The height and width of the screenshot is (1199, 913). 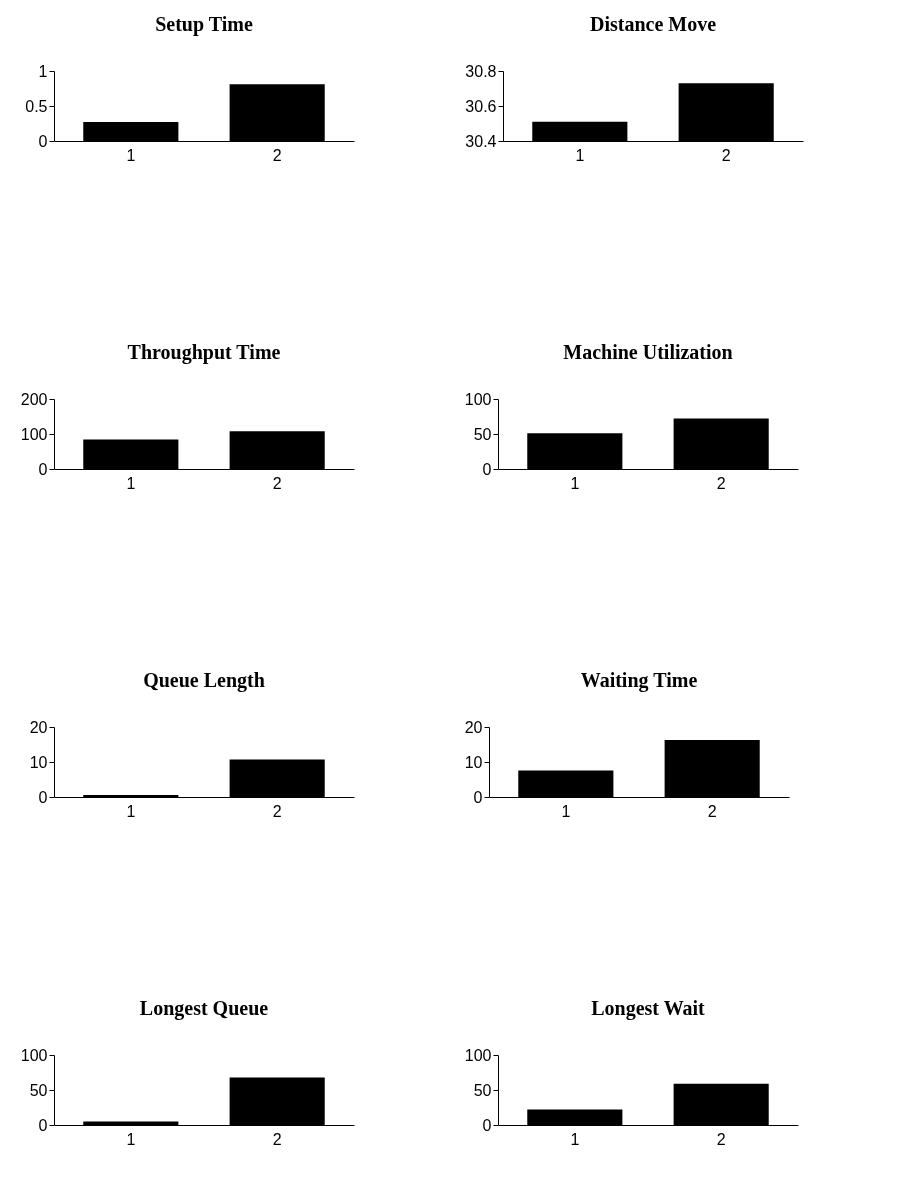 What do you see at coordinates (639, 680) in the screenshot?
I see `chart-title: Waiting Time` at bounding box center [639, 680].